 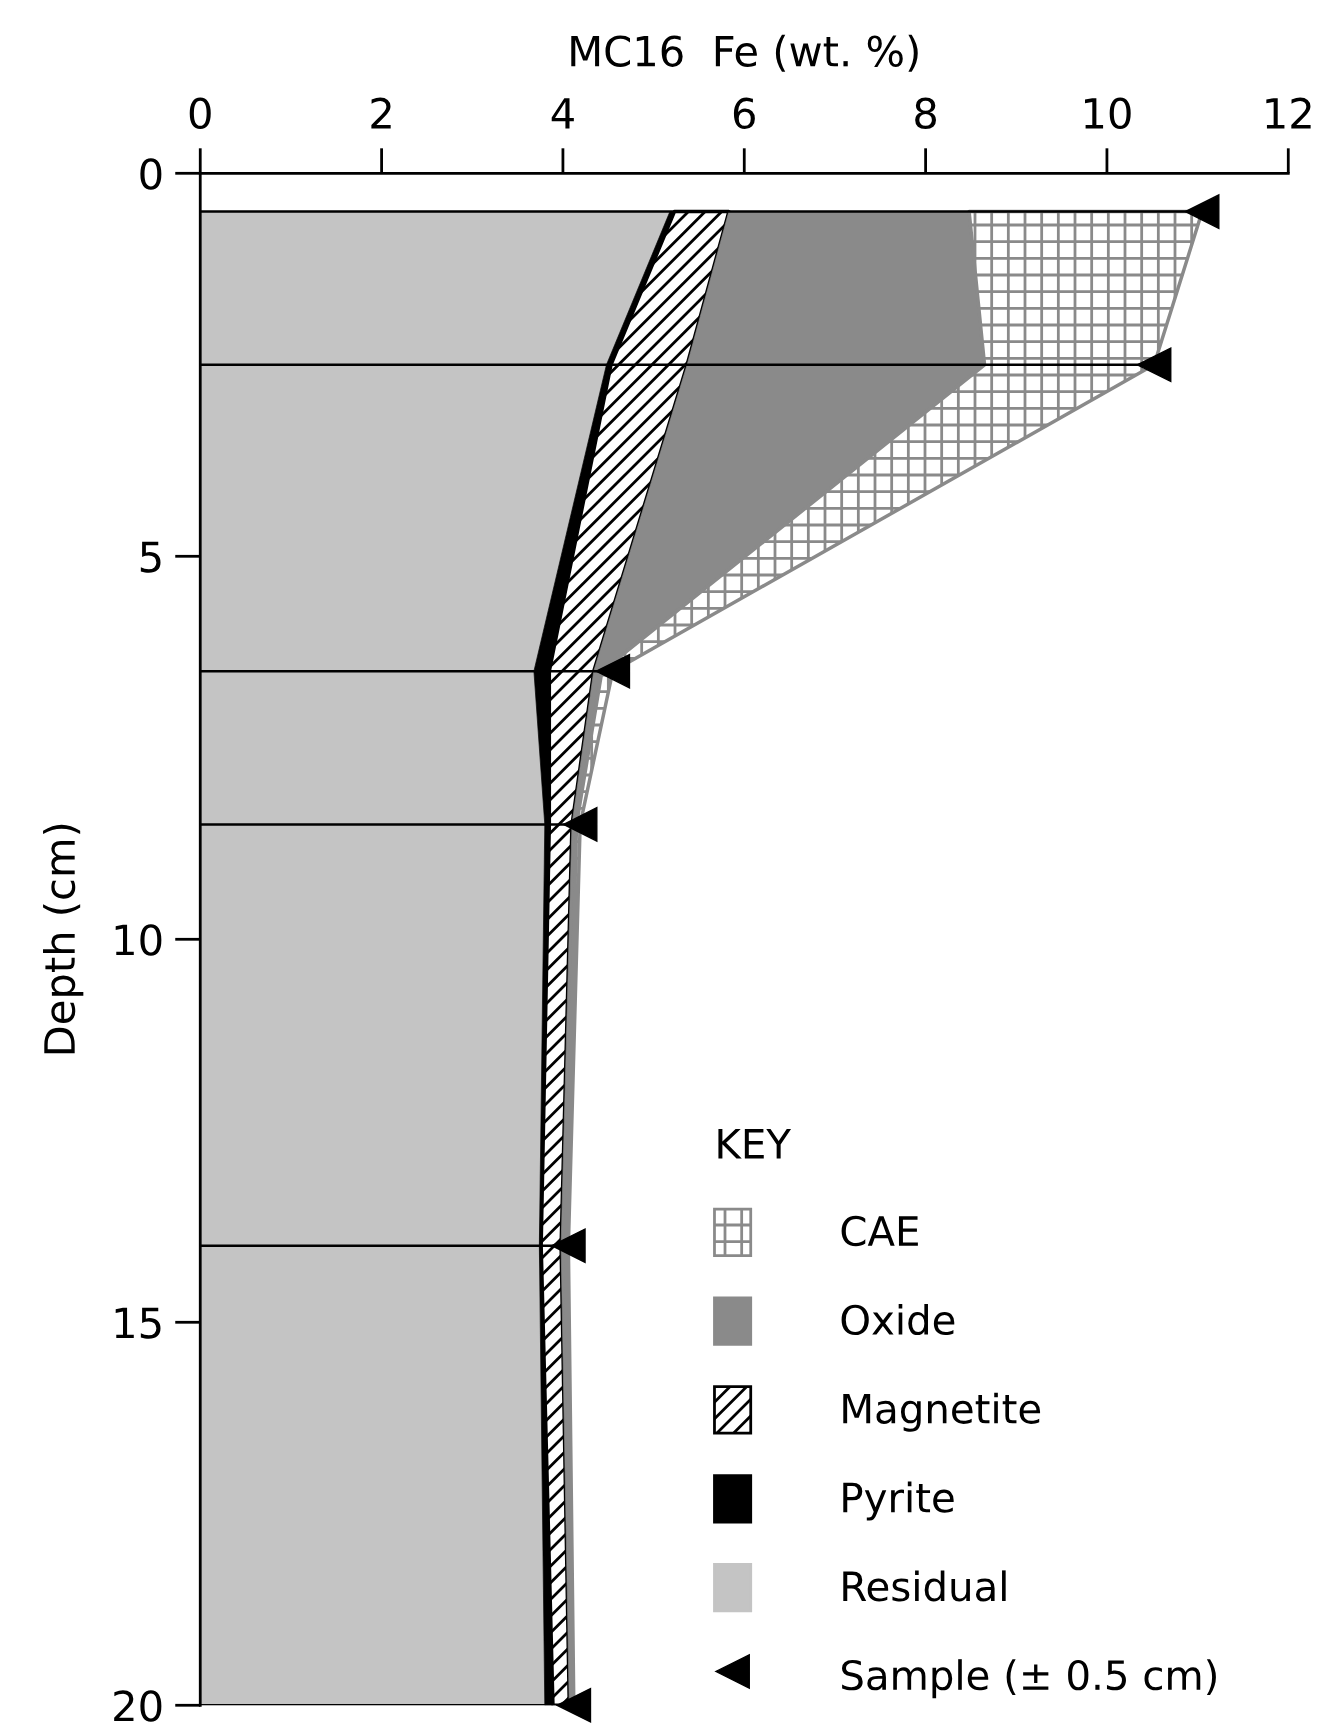 What do you see at coordinates (381, 113) in the screenshot?
I see `x-tick-label: 2` at bounding box center [381, 113].